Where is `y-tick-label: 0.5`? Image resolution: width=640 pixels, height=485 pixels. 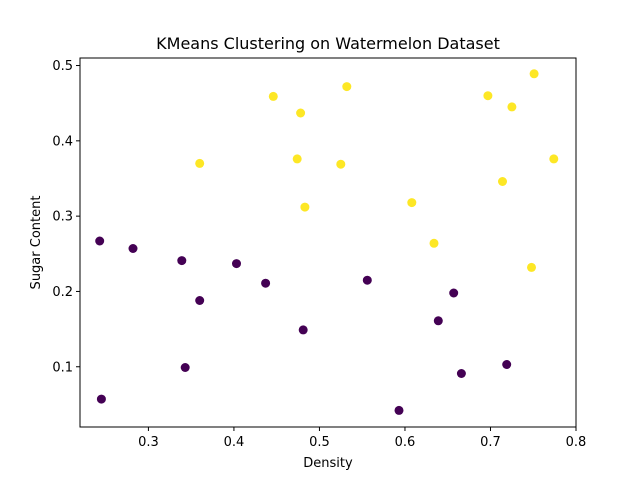
y-tick-label: 0.5 is located at coordinates (62, 66).